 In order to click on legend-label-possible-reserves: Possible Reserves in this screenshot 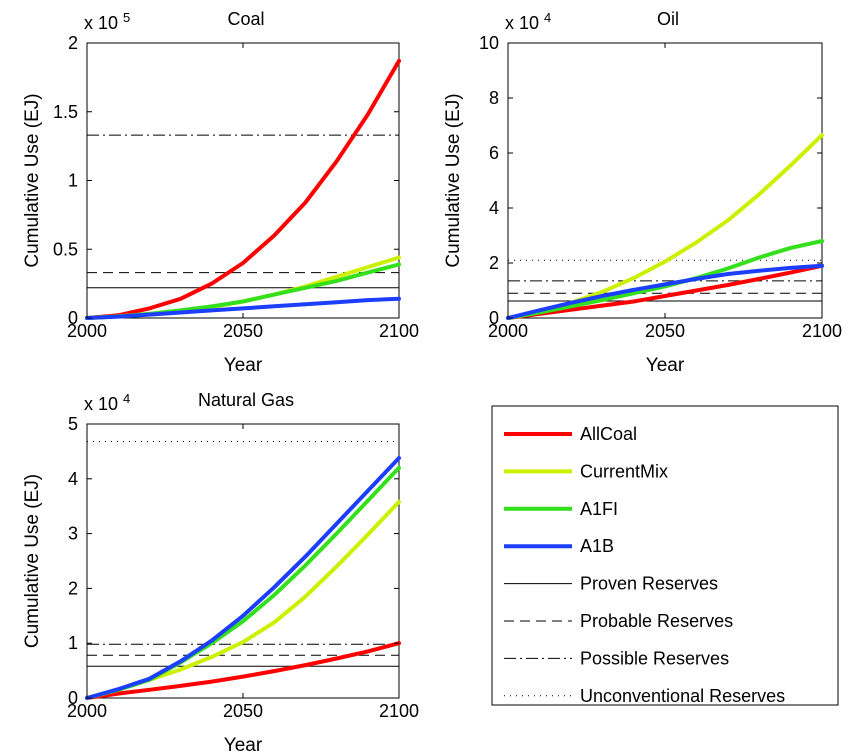, I will do `click(654, 658)`.